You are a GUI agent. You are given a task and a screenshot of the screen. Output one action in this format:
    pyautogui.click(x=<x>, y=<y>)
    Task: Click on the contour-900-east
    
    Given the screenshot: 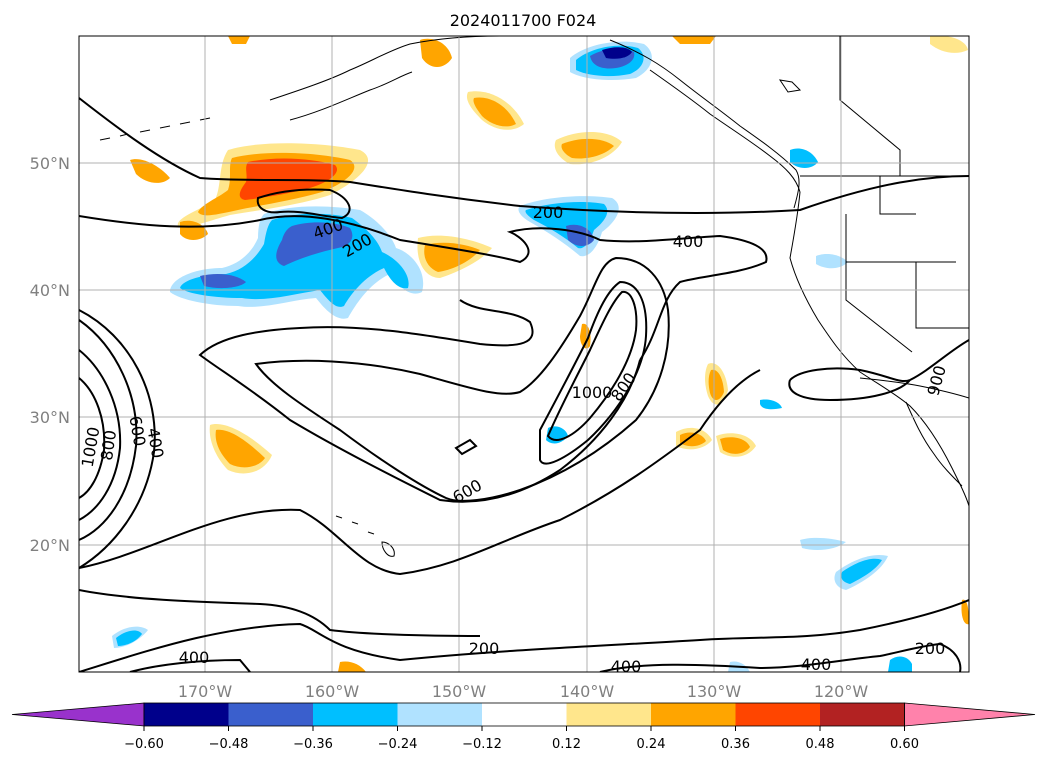 What is the action you would take?
    pyautogui.click(x=878, y=370)
    